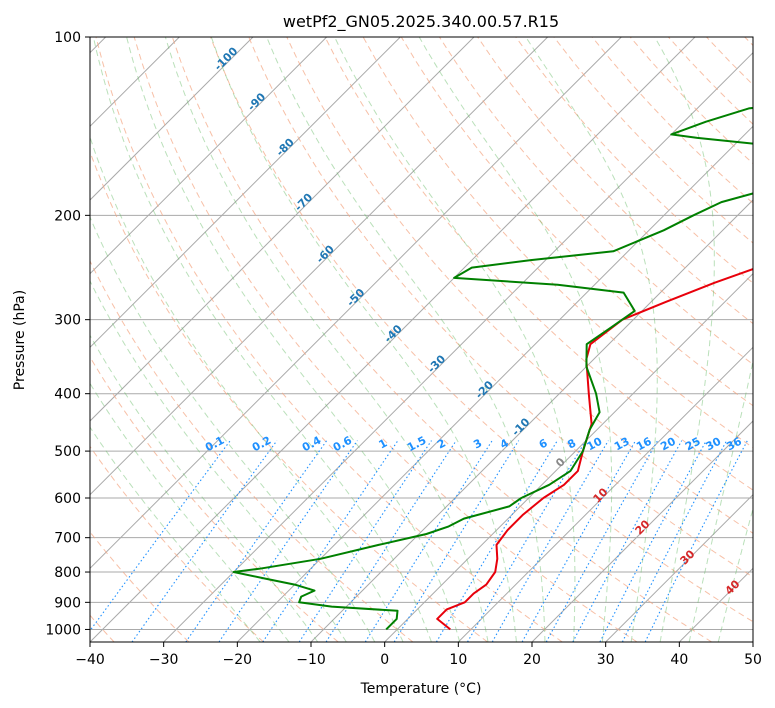 The height and width of the screenshot is (708, 775). I want to click on dry-adiabat-label: -80, so click(285, 146).